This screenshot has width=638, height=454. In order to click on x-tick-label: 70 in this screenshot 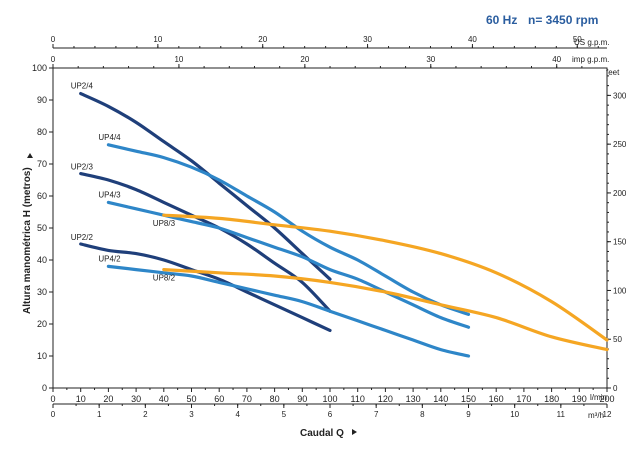, I will do `click(247, 399)`.